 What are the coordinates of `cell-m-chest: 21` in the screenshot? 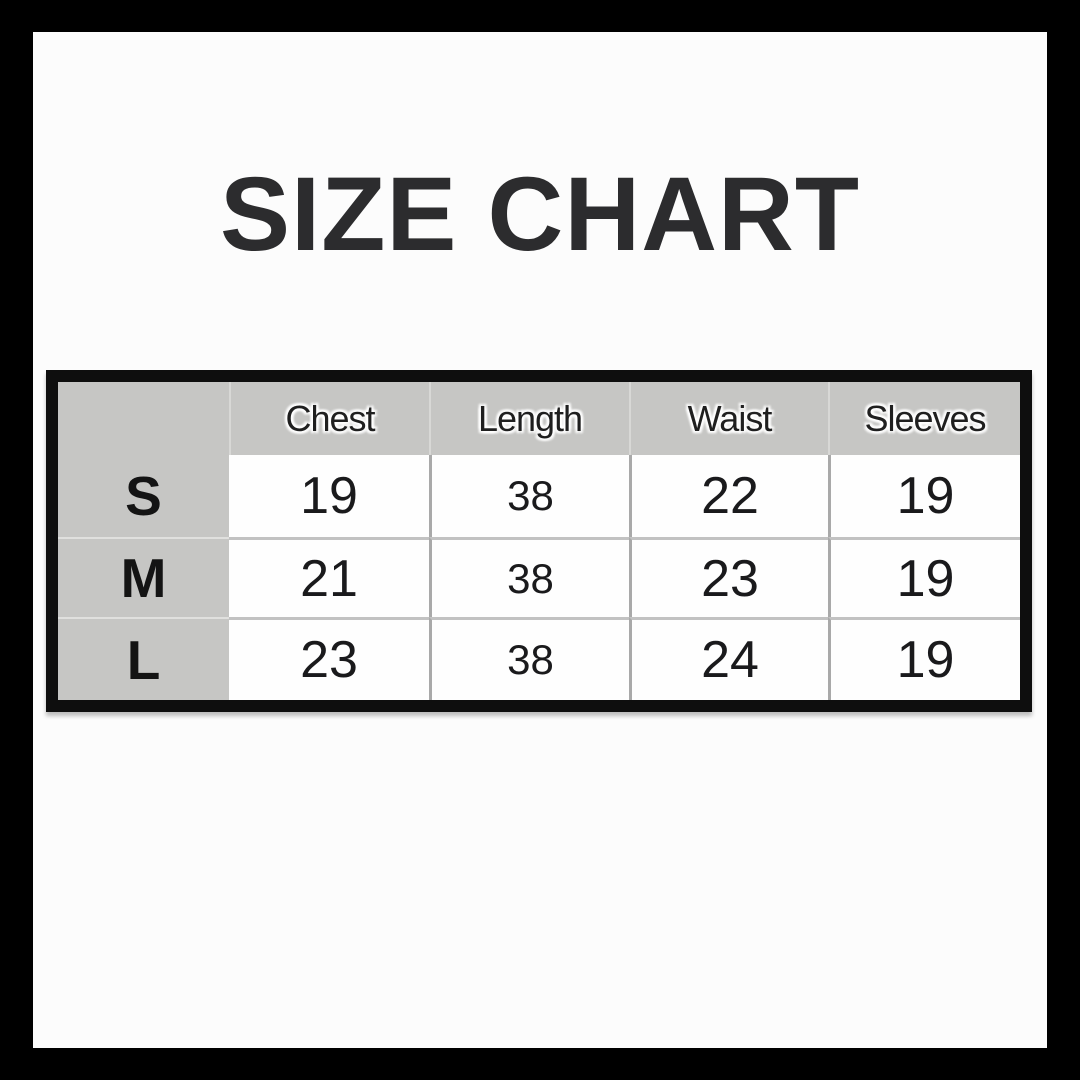 It's located at (329, 577).